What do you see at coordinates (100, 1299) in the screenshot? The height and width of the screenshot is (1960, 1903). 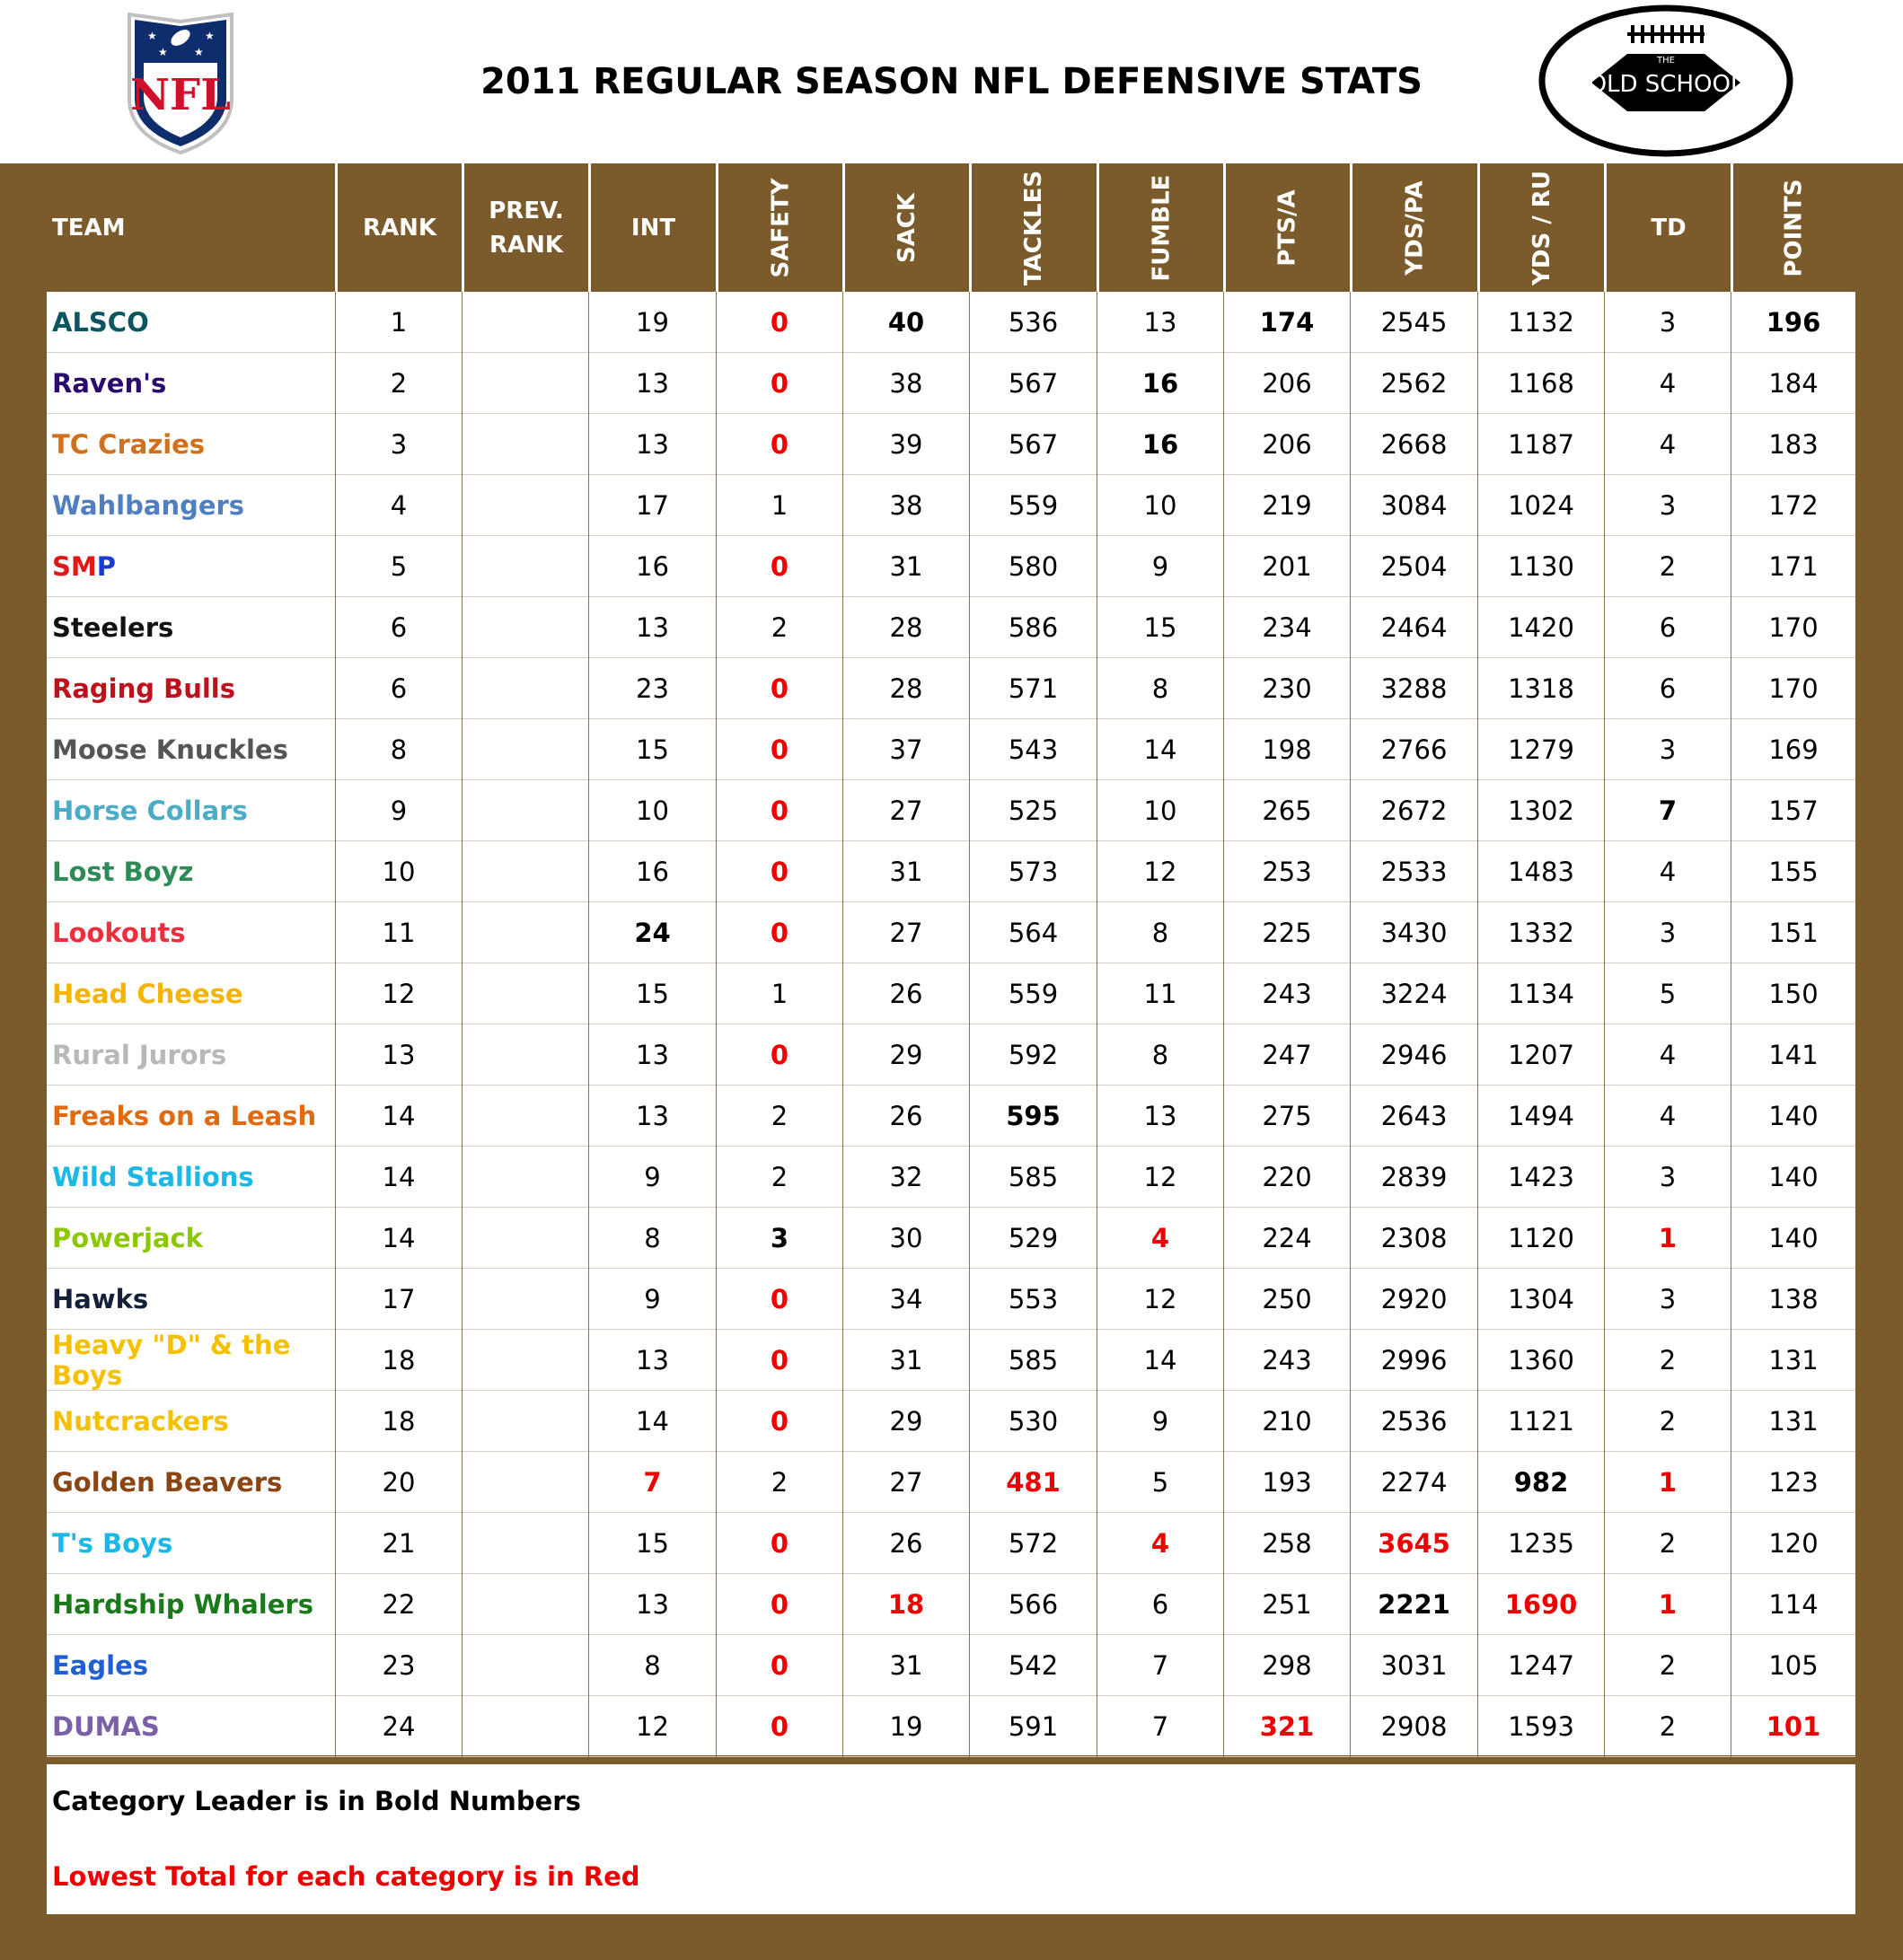 I see `team-name-cell: Hawks` at bounding box center [100, 1299].